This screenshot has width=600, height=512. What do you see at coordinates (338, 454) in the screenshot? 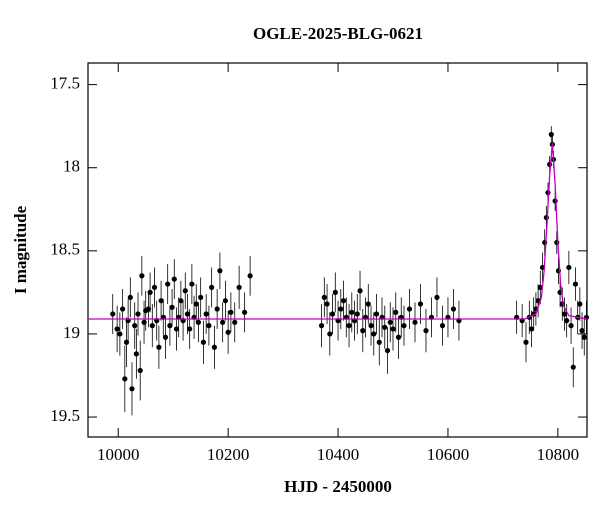
I see `x-tick-label: 10400` at bounding box center [338, 454].